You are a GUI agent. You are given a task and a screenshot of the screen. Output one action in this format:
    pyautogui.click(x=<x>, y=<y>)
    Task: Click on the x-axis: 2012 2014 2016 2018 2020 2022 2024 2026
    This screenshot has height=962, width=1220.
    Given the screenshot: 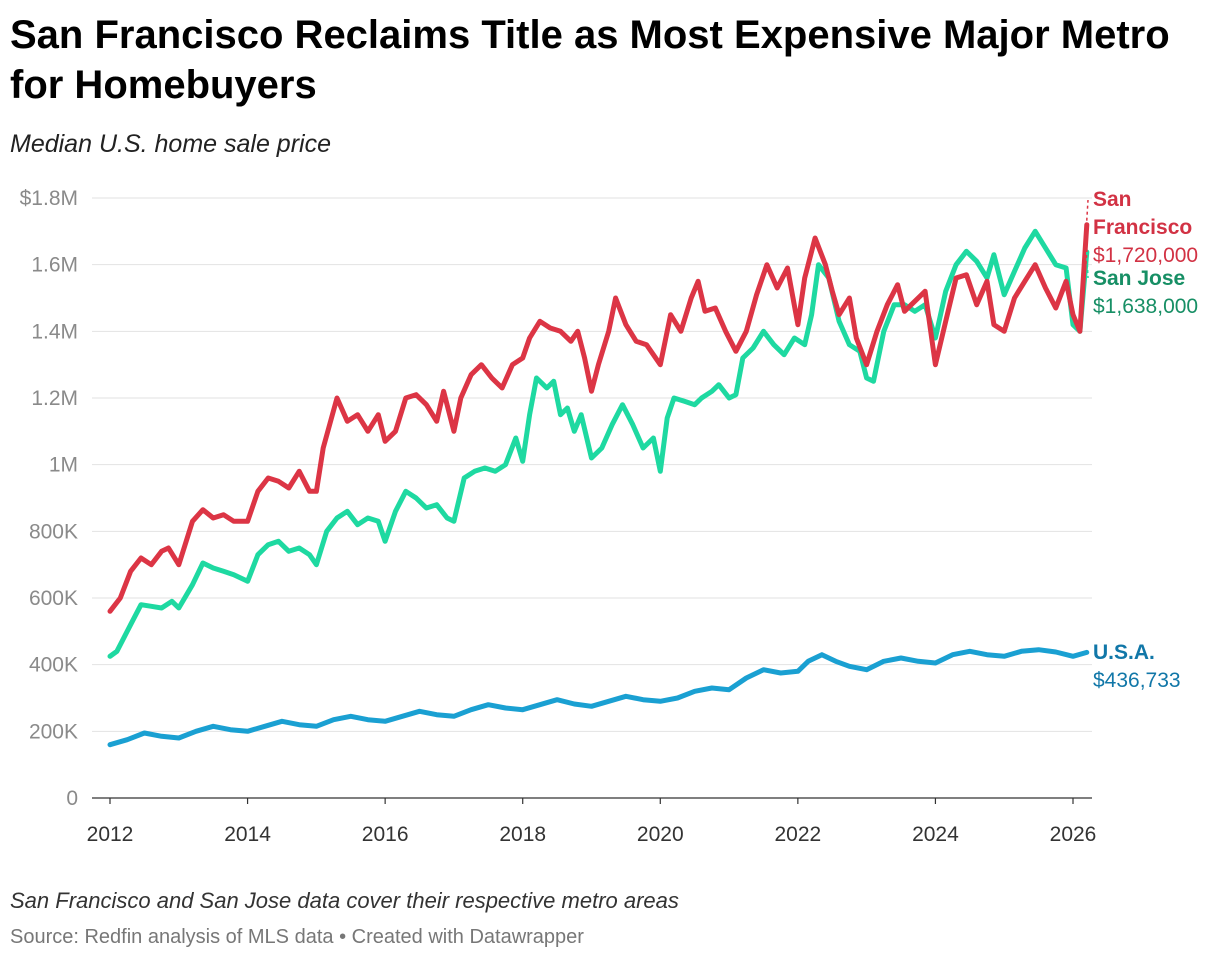 What is the action you would take?
    pyautogui.click(x=592, y=822)
    